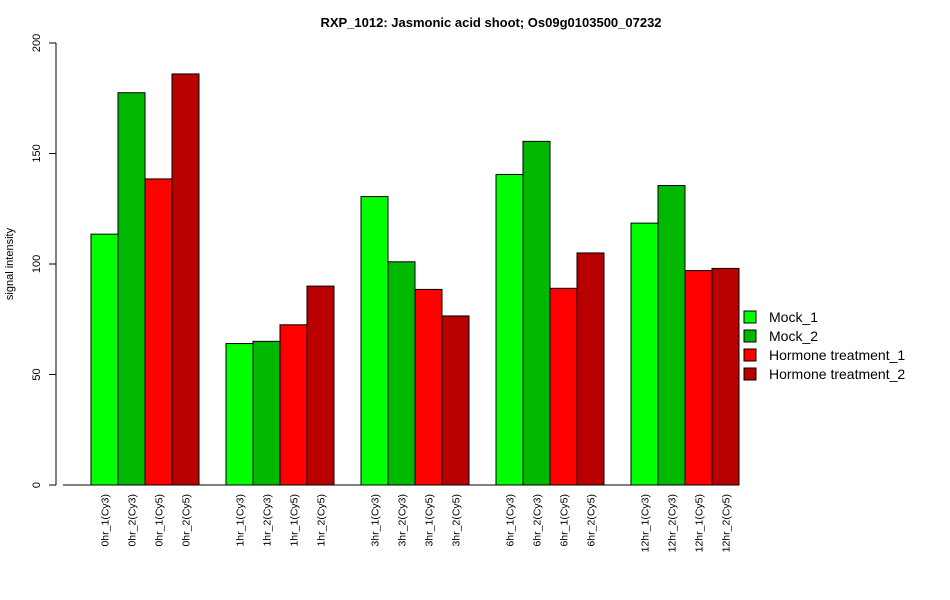  What do you see at coordinates (563, 386) in the screenshot?
I see `bar-6hr_1(Cy5)` at bounding box center [563, 386].